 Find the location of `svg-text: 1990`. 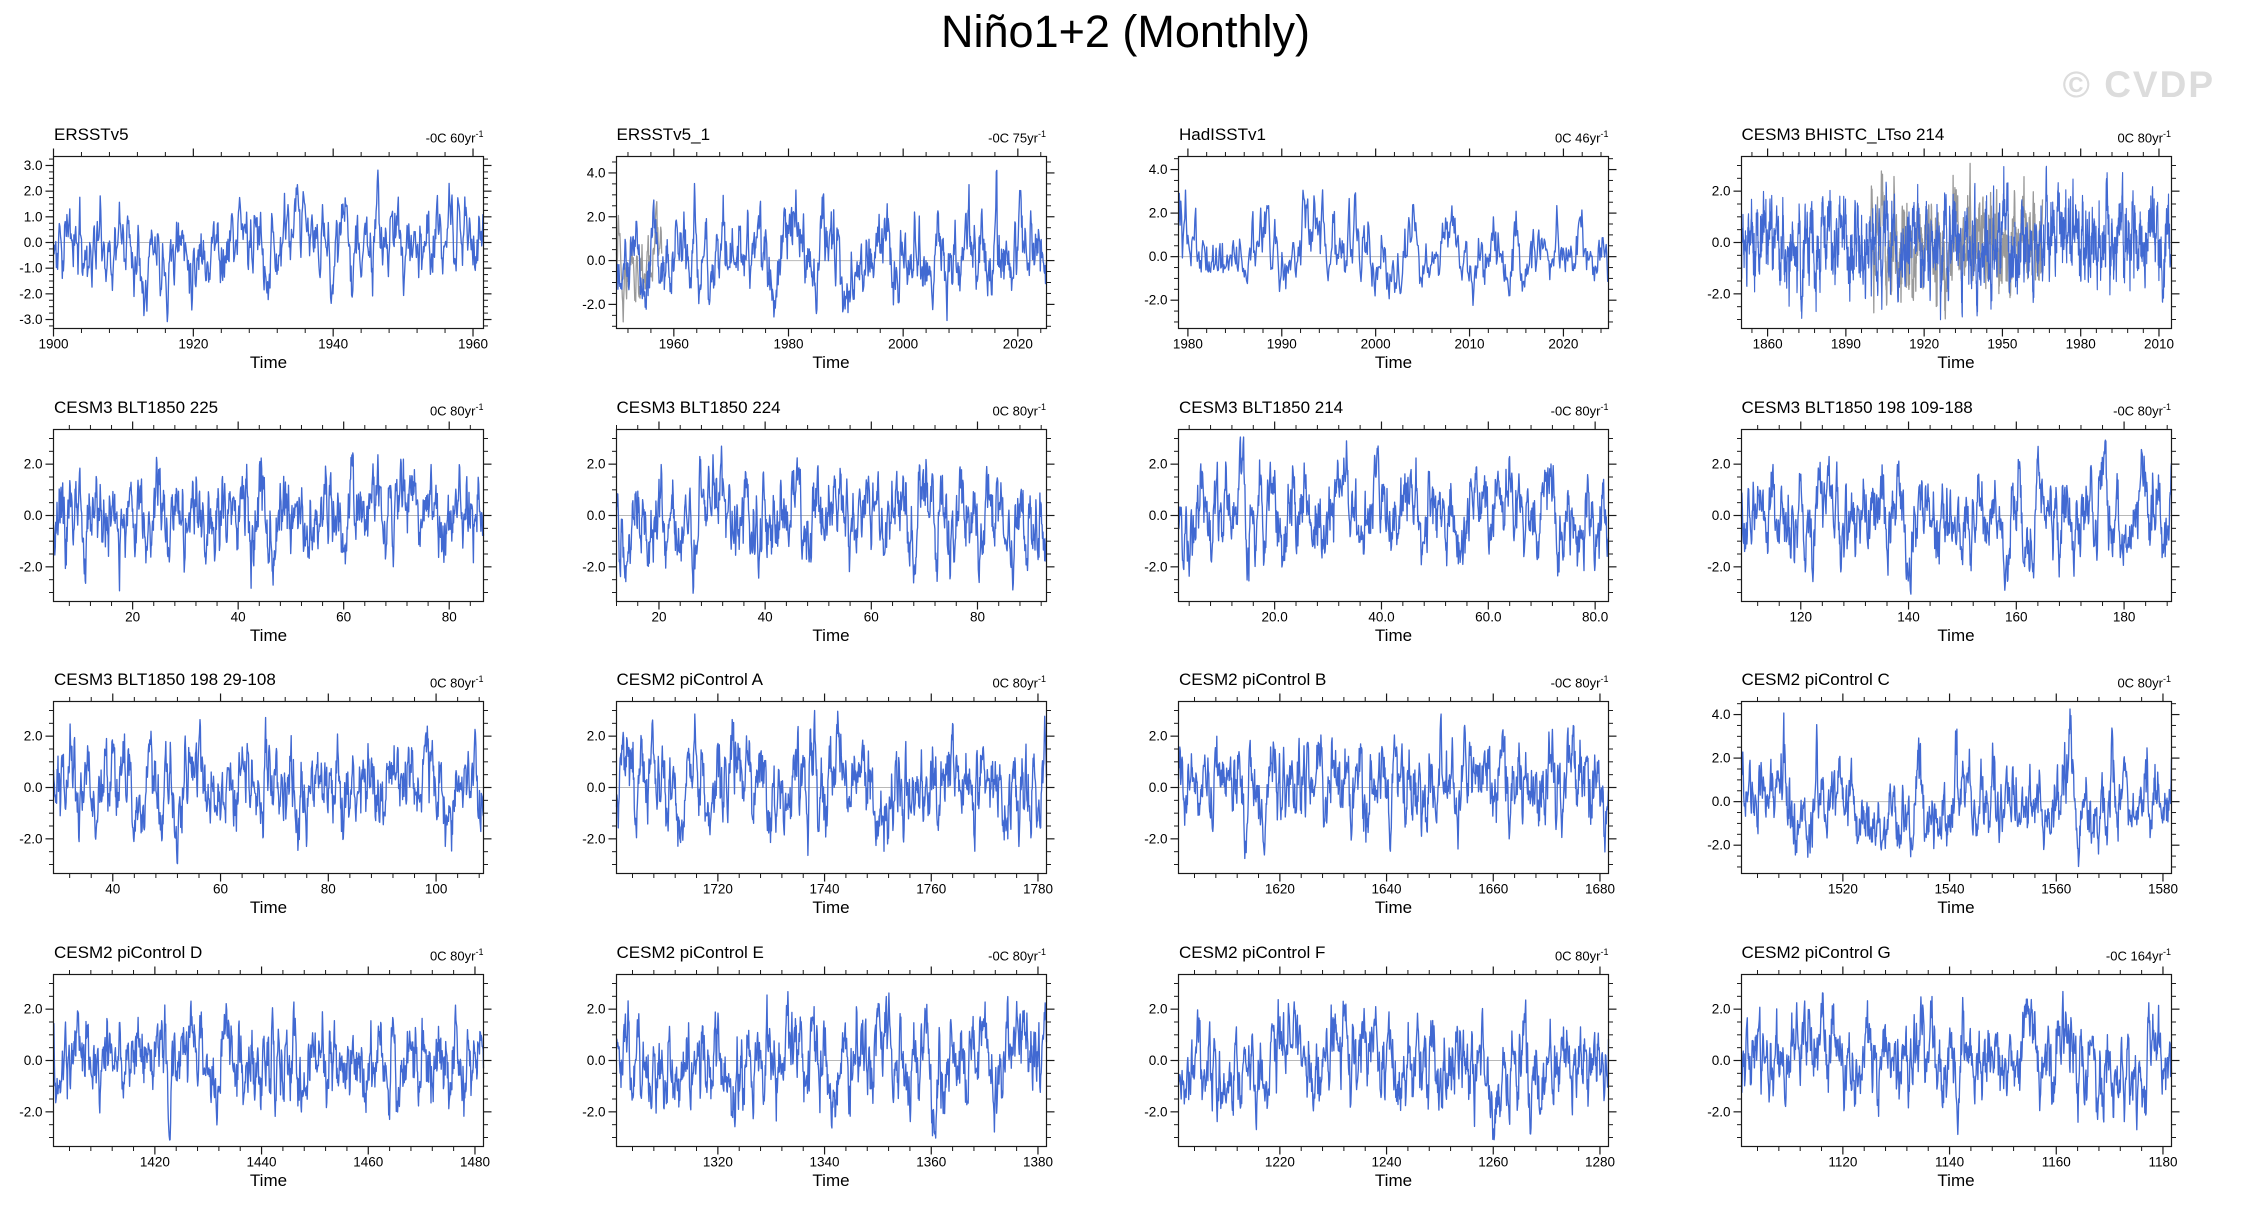

svg-text: 1990 is located at coordinates (1282, 344).